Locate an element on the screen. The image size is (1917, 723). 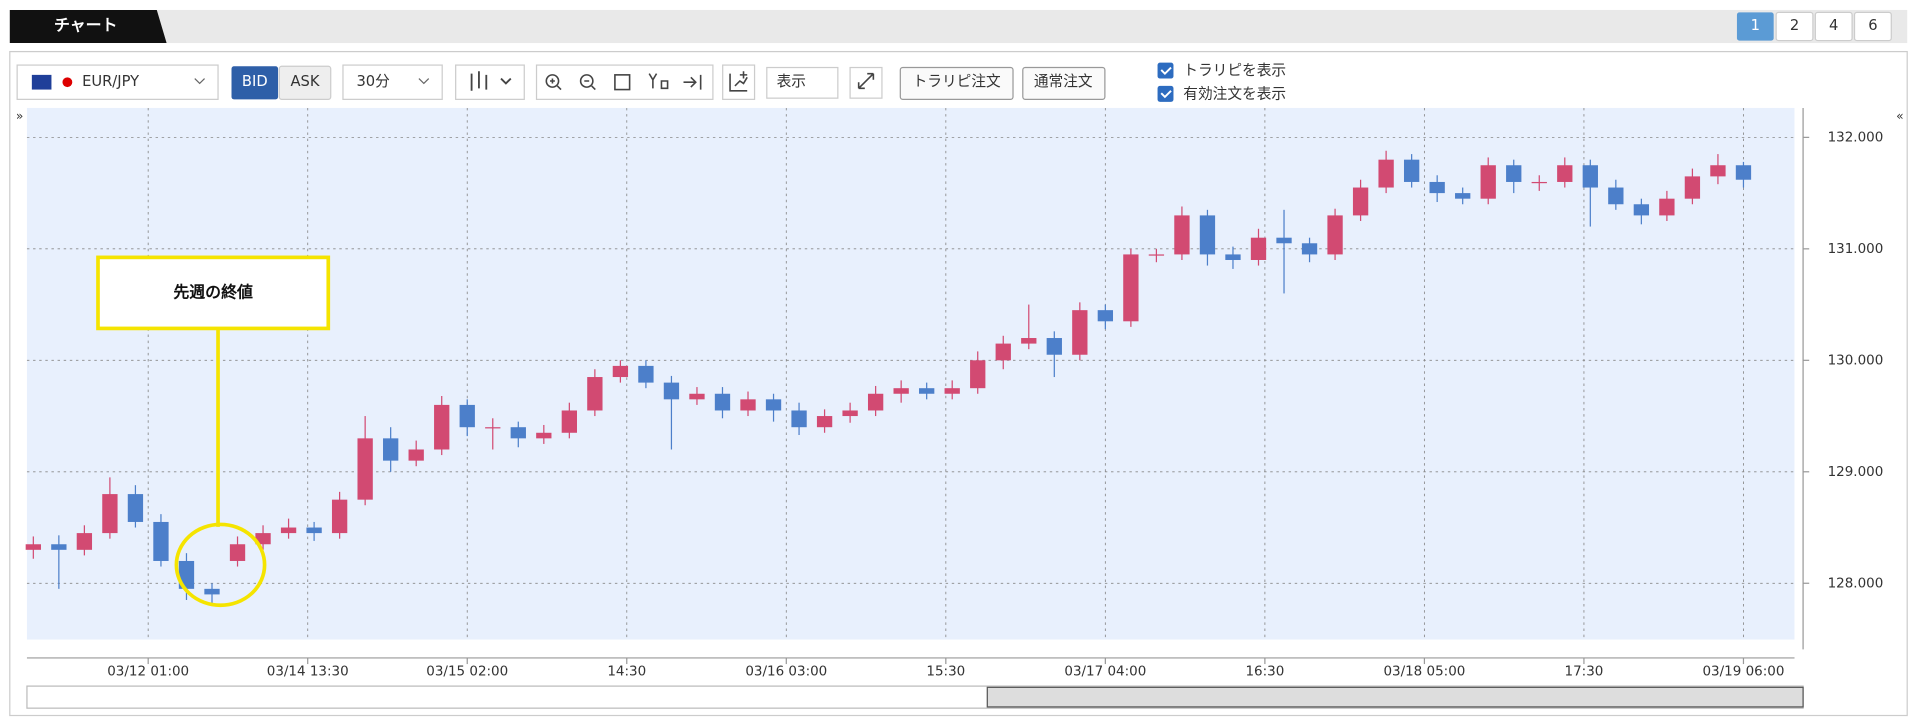
page-tab-label: 4 is located at coordinates (1833, 25).